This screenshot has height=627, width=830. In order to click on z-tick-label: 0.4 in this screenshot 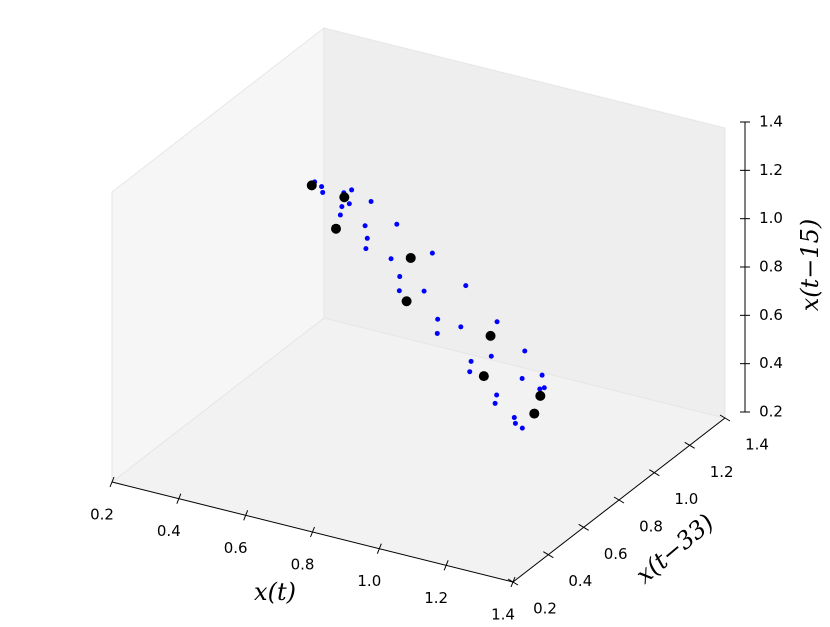, I will do `click(771, 363)`.